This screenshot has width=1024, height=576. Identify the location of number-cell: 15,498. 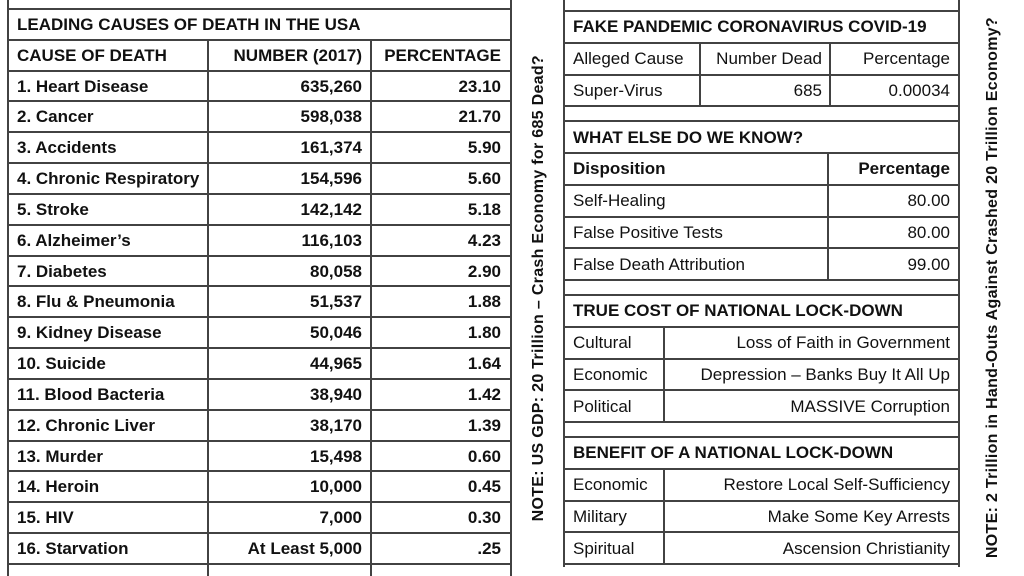
(288, 456).